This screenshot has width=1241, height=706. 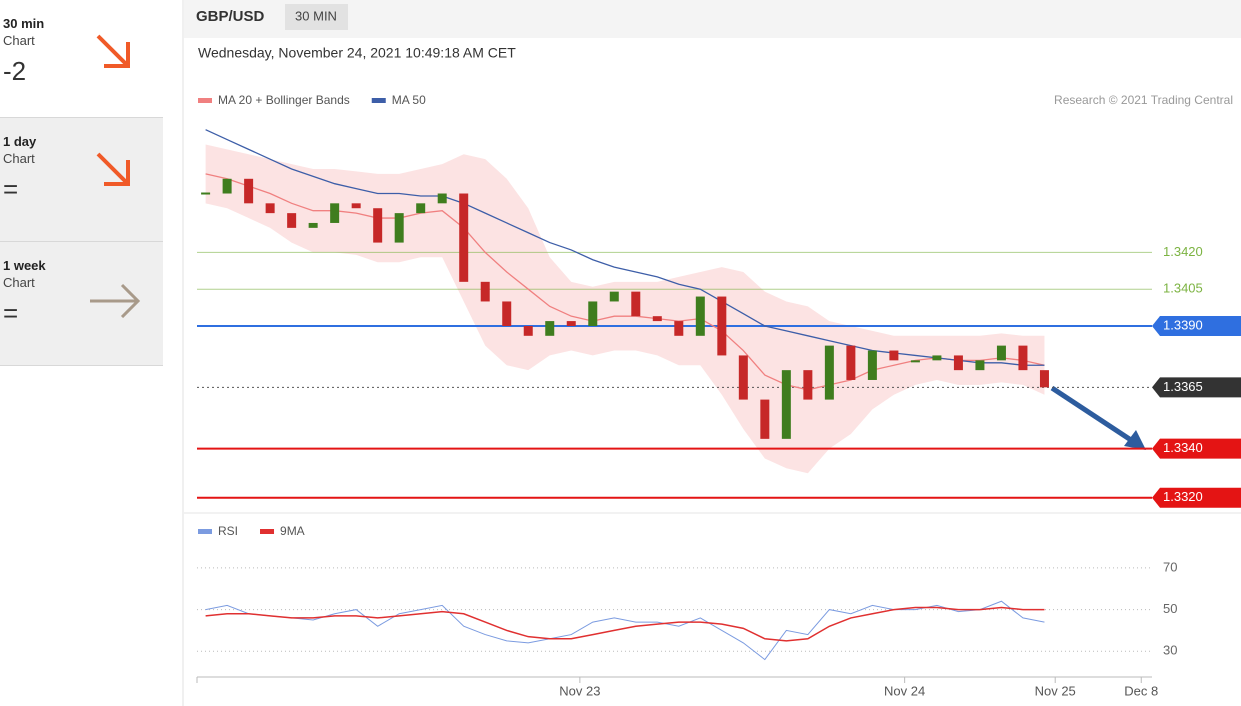 I want to click on forecast-arrow, so click(x=1094, y=416).